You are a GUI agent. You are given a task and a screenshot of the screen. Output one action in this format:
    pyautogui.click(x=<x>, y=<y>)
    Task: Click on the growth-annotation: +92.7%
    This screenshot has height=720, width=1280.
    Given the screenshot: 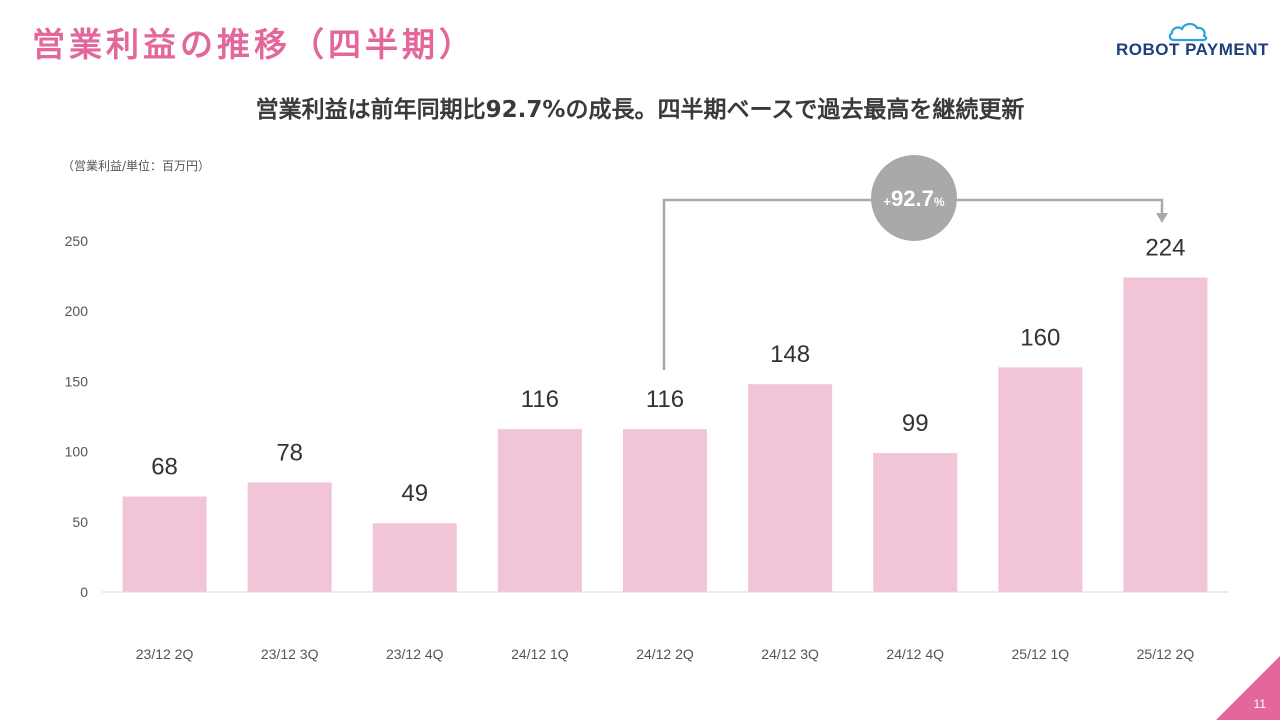 What is the action you would take?
    pyautogui.click(x=915, y=262)
    